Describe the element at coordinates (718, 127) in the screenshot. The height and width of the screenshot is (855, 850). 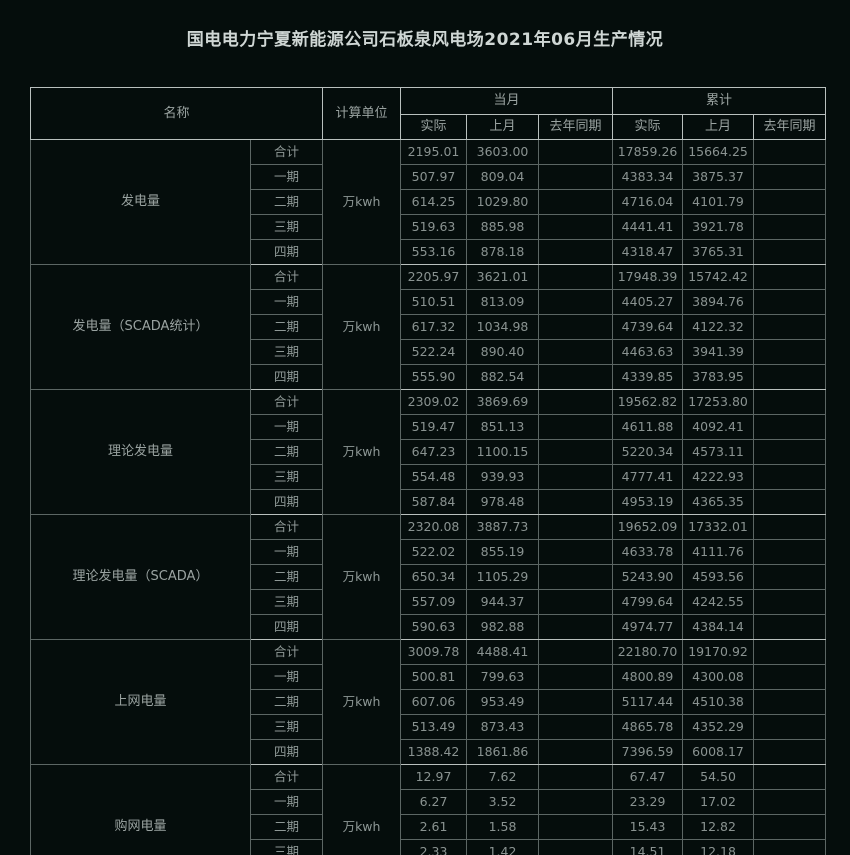
I see `header-cum-last-month: 上月` at that location.